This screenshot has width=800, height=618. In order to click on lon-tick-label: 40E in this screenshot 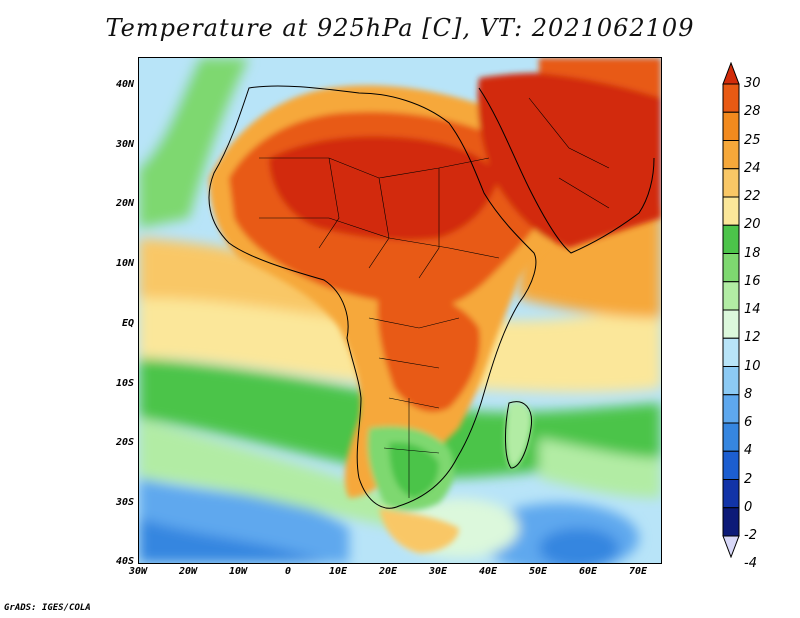, I will do `click(488, 571)`.